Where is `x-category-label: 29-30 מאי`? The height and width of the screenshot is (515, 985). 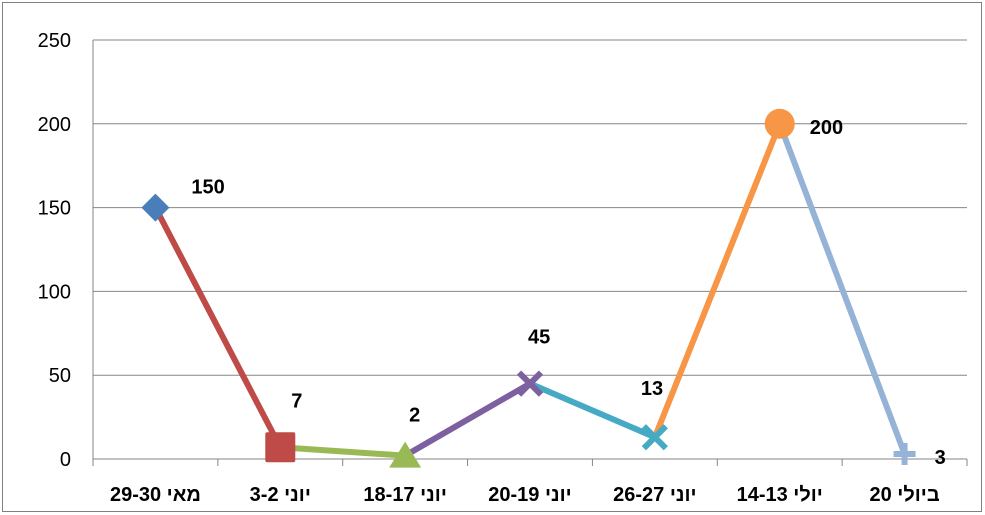
x-category-label: 29-30 מאי is located at coordinates (155, 495).